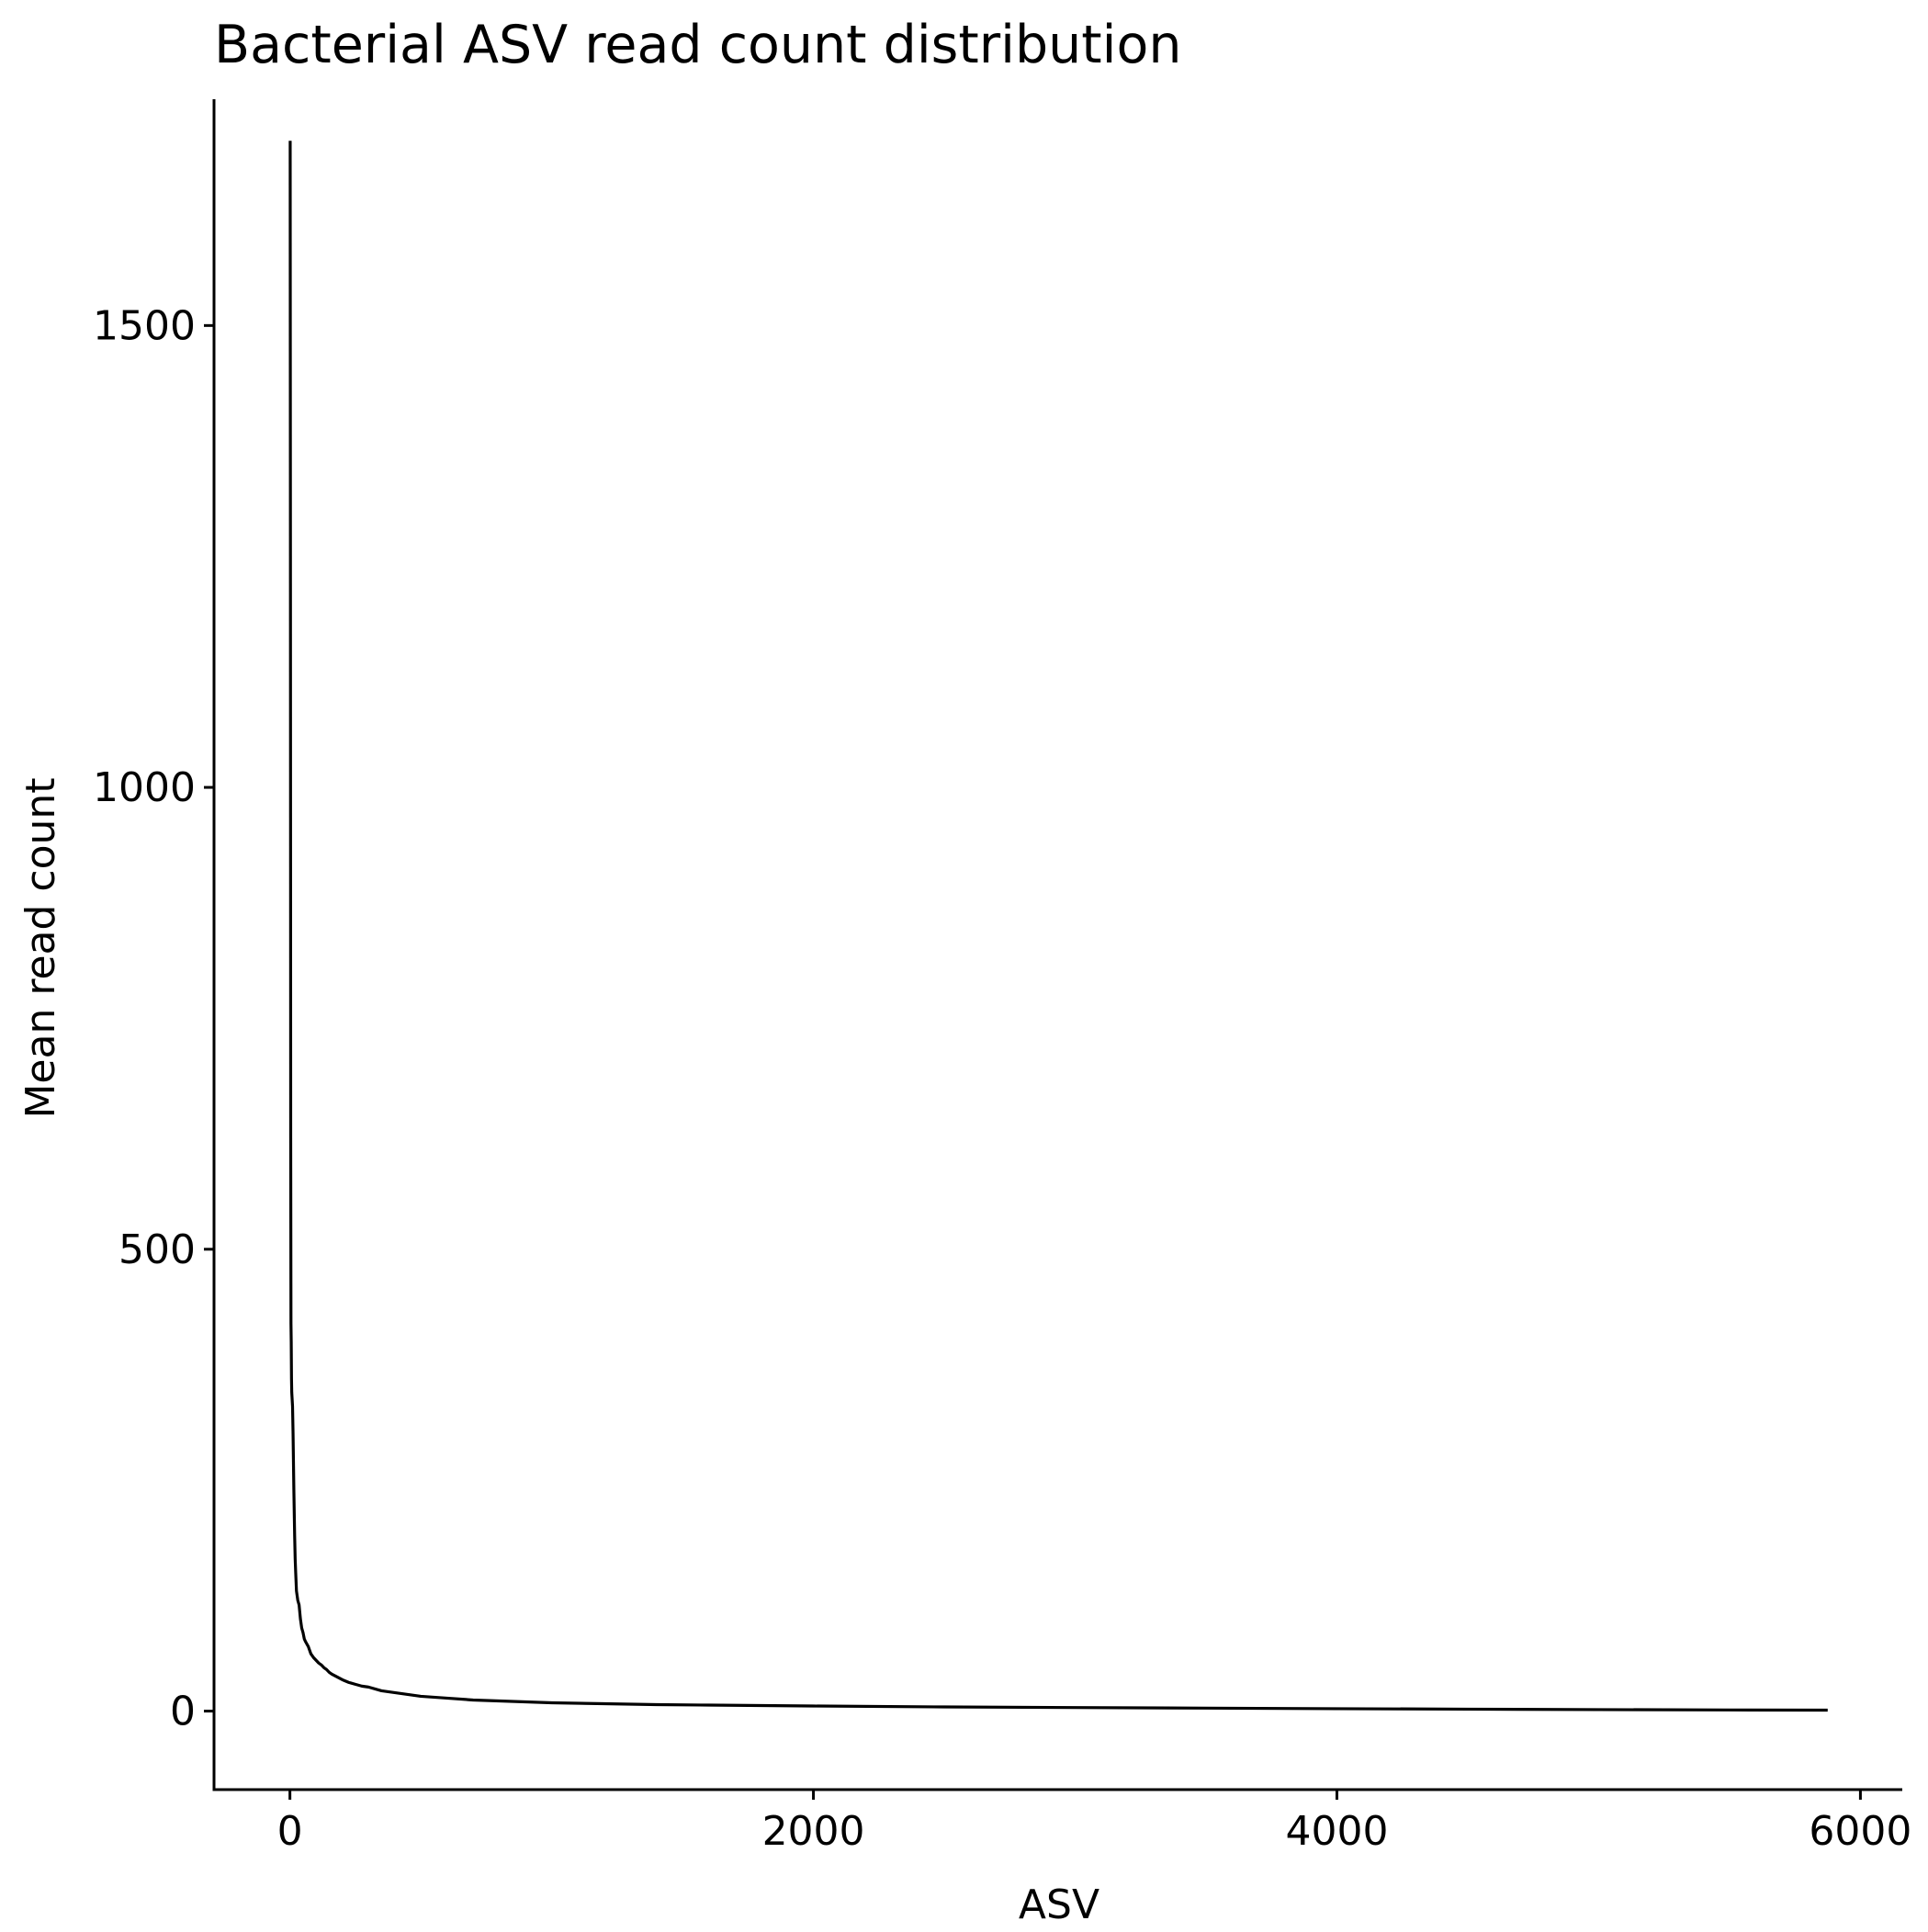  Describe the element at coordinates (144, 787) in the screenshot. I see `y-tick-label: 1000` at that location.